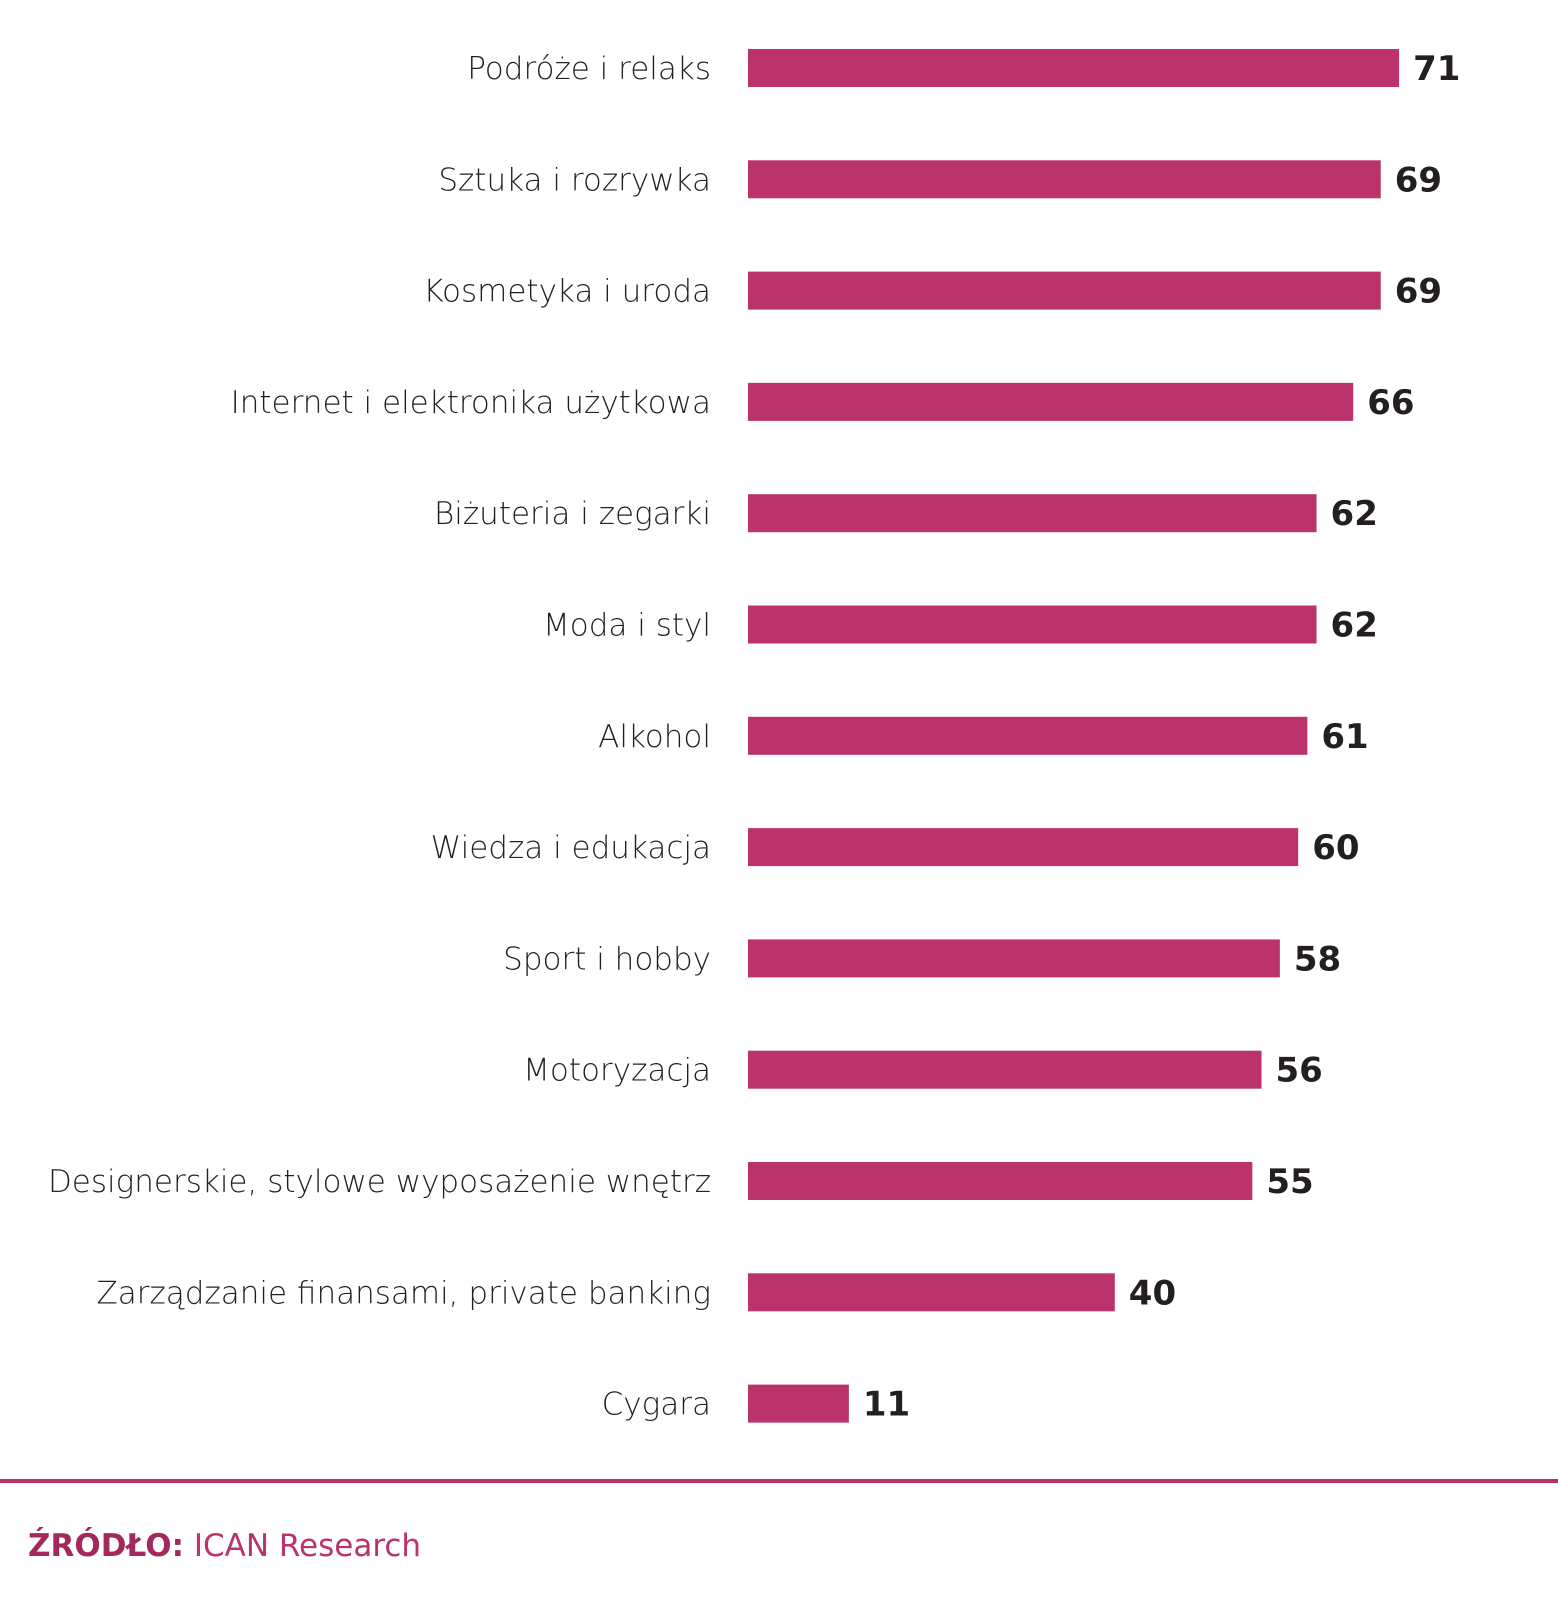 This screenshot has height=1600, width=1558. What do you see at coordinates (1152, 1293) in the screenshot?
I see `value-label: 40` at bounding box center [1152, 1293].